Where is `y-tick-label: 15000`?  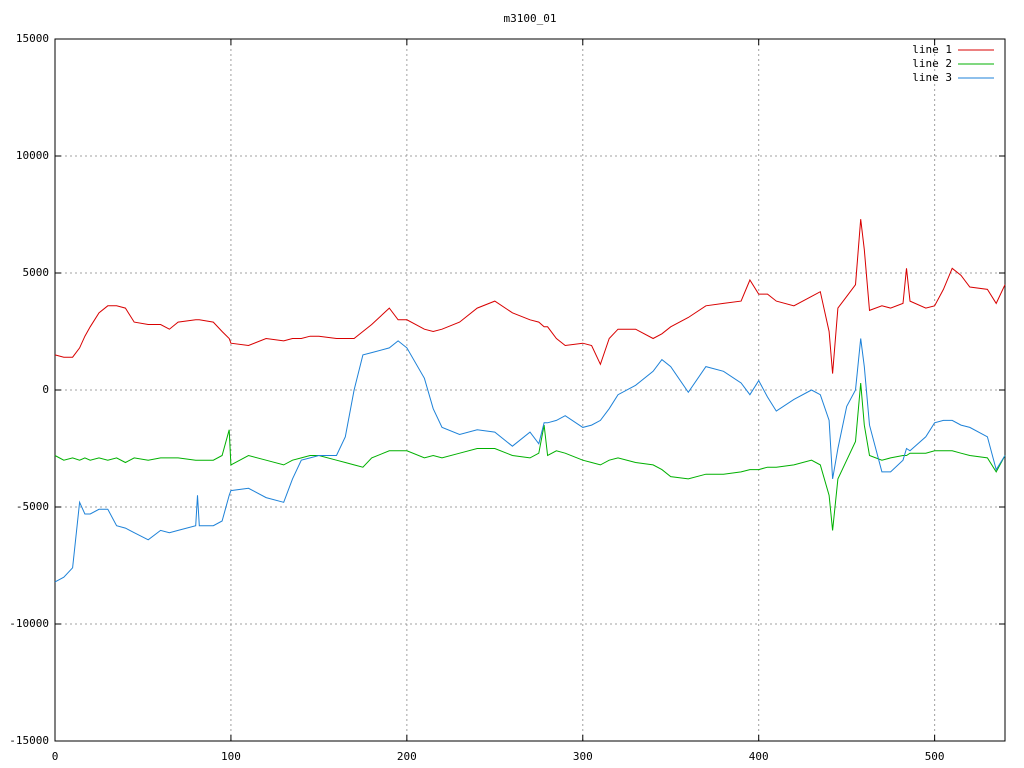
y-tick-label: 15000 is located at coordinates (32, 38).